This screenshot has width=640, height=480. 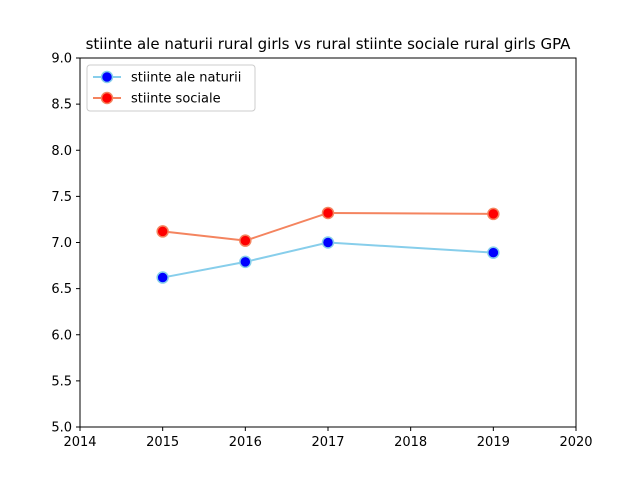 What do you see at coordinates (186, 78) in the screenshot?
I see `legend-label-1: stiinte ale naturii` at bounding box center [186, 78].